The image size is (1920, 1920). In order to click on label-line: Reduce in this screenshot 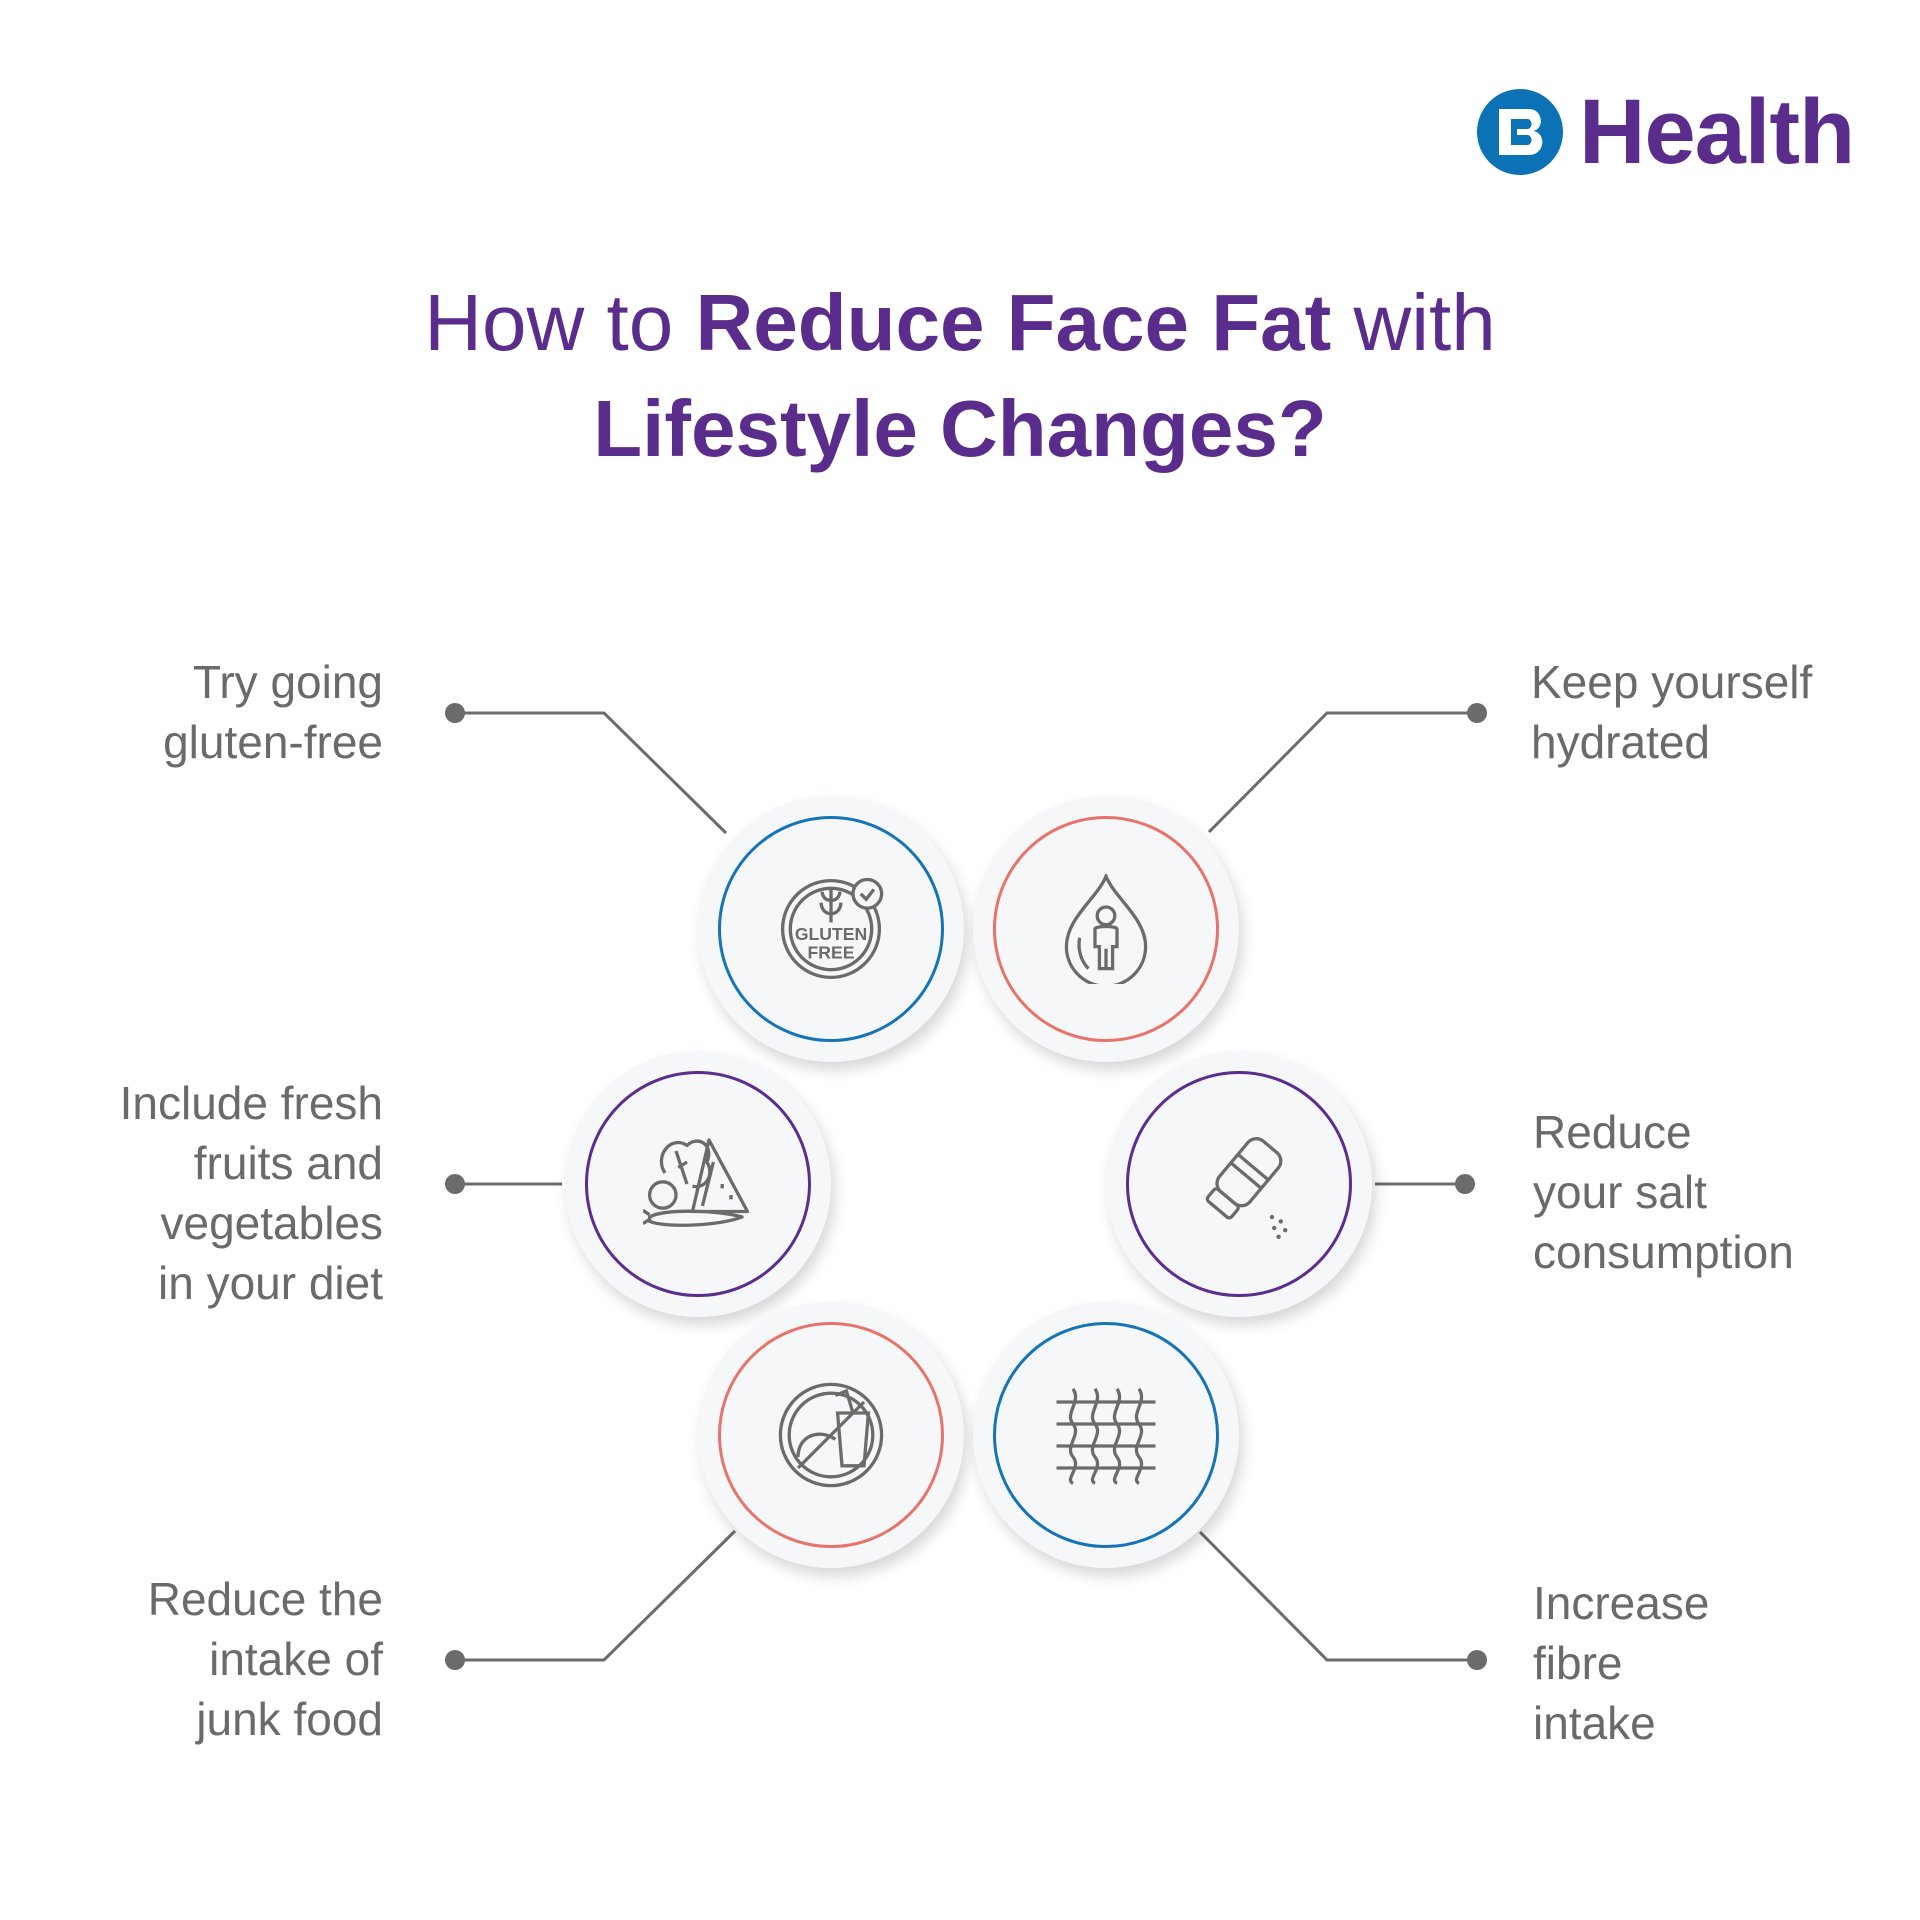, I will do `click(1612, 1132)`.